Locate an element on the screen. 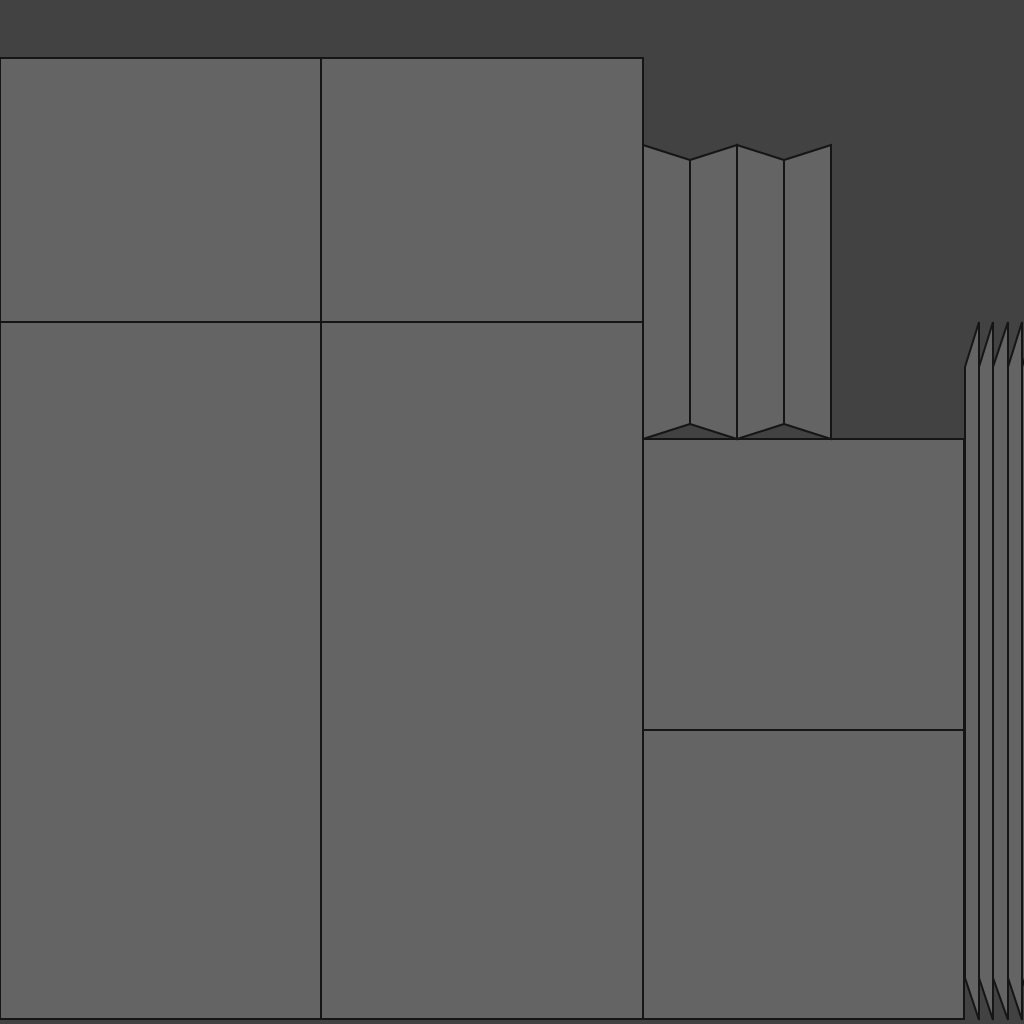  accordion-screen is located at coordinates (737, 292).